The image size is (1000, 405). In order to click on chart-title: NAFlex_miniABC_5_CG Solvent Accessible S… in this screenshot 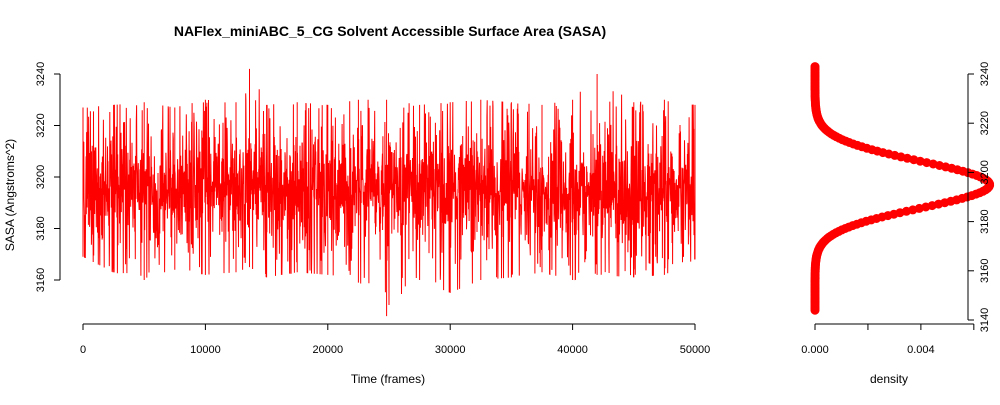, I will do `click(390, 31)`.